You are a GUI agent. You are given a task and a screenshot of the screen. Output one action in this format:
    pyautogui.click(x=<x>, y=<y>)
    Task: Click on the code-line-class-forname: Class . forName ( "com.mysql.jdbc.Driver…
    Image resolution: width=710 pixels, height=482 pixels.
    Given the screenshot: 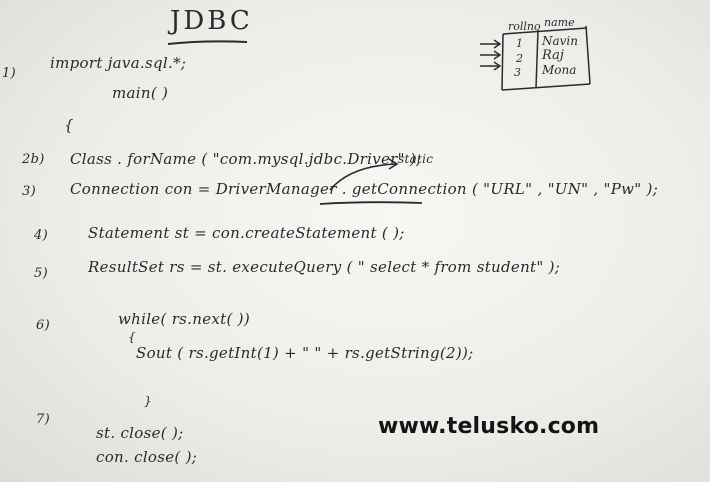 What is the action you would take?
    pyautogui.click(x=246, y=159)
    